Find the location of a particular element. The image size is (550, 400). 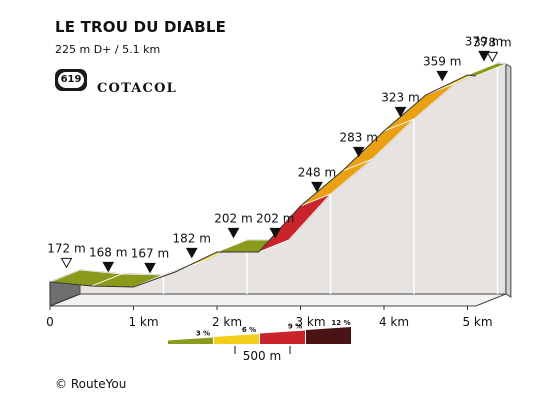

elevation-label: 359 m is located at coordinates (442, 61).